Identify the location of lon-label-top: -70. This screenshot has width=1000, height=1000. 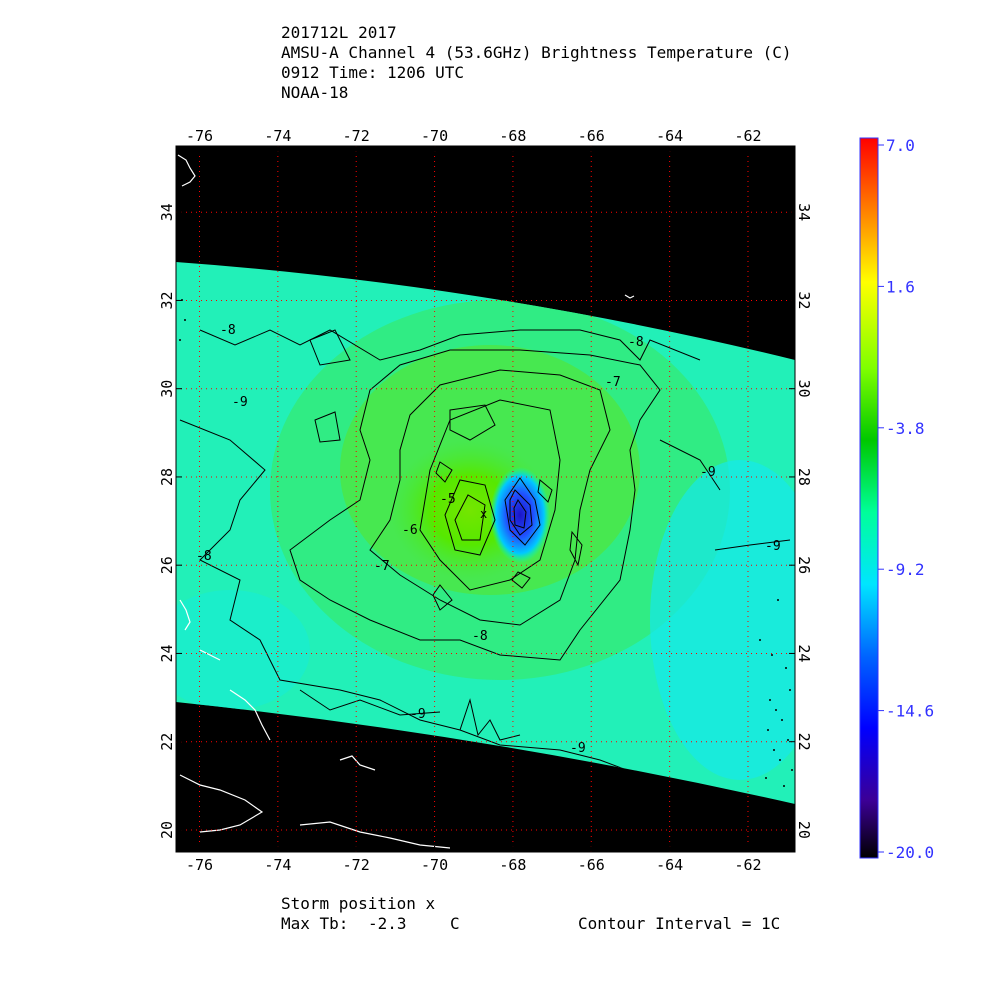
(434, 136).